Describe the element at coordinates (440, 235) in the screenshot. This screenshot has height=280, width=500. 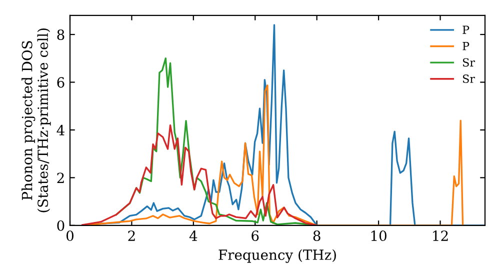
I see `x-tick-label: 12` at that location.